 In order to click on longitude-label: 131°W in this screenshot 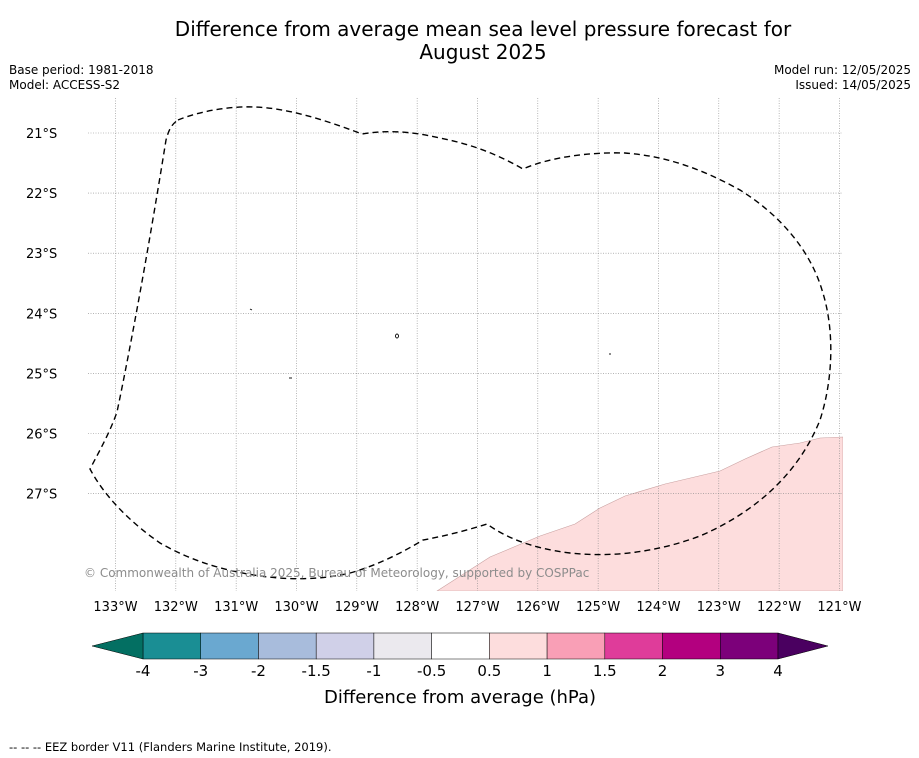, I will do `click(236, 607)`.